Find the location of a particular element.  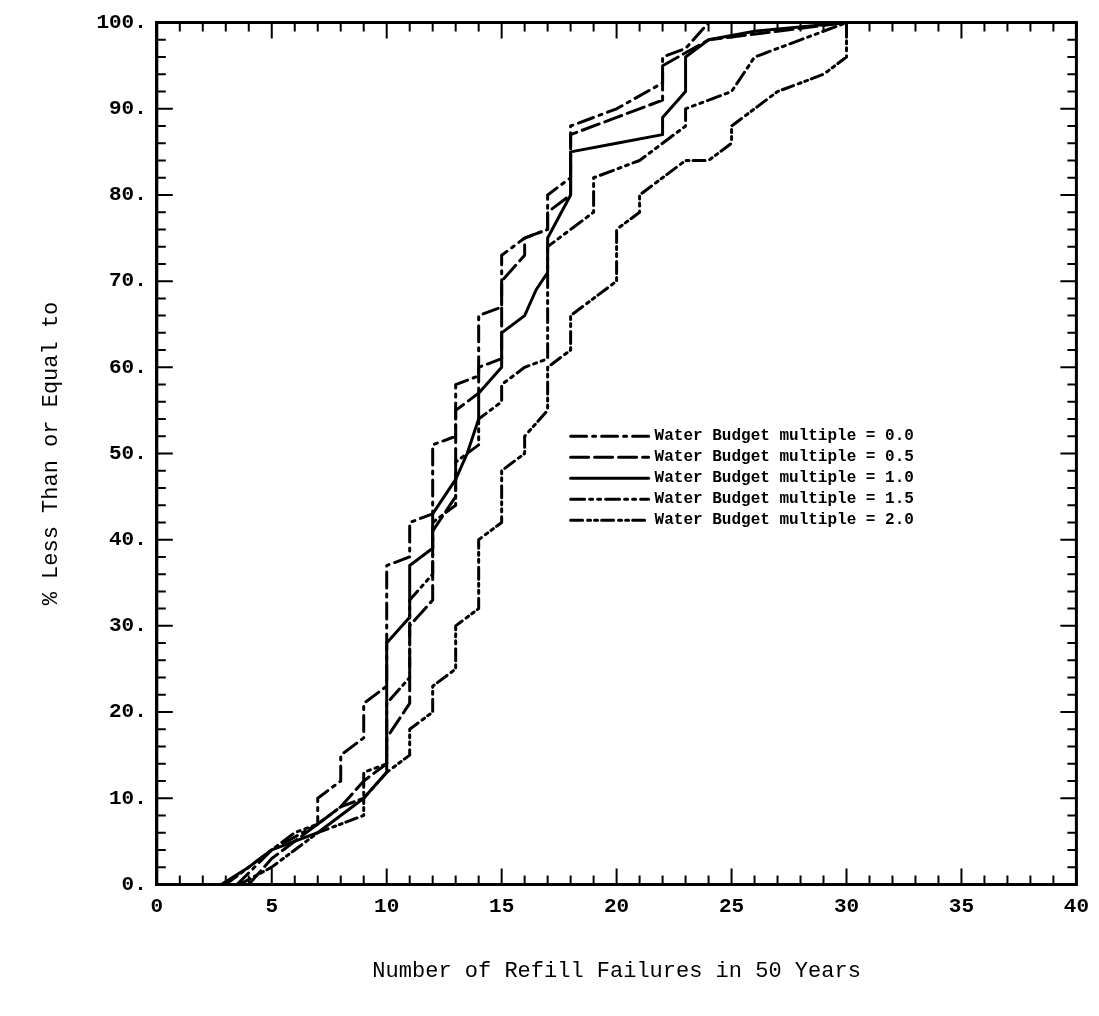

y-tick-label: 50. is located at coordinates (128, 453).